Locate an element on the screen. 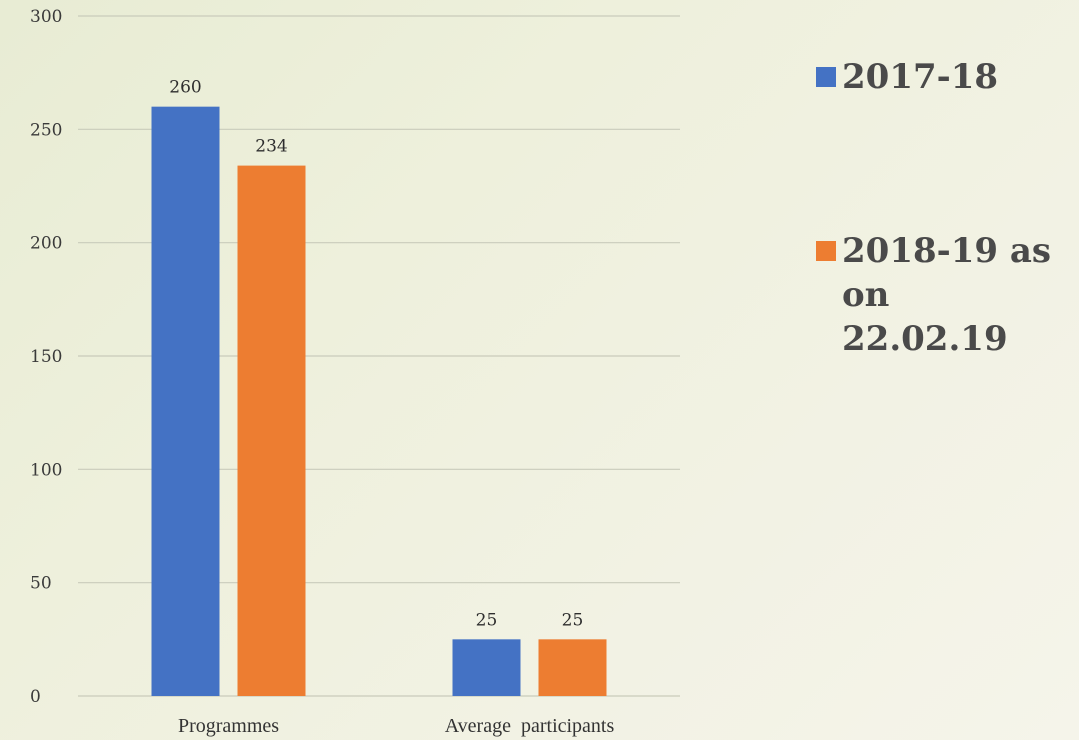  x-category-label: Average participants is located at coordinates (530, 726).